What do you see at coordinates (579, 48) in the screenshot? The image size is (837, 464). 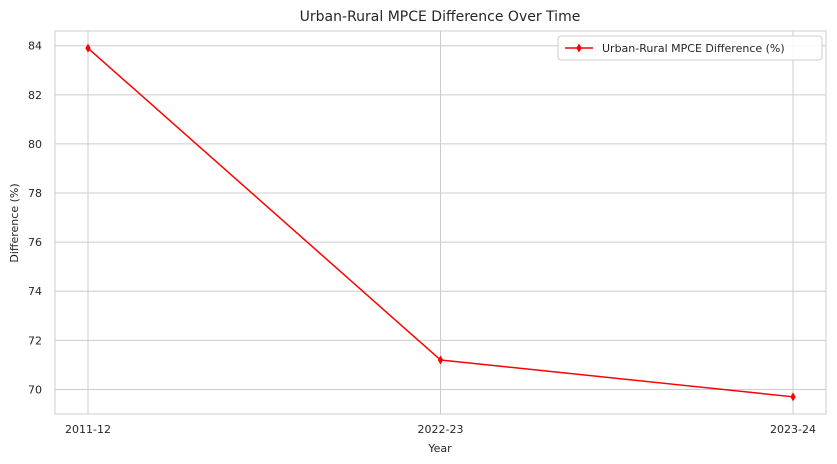 I see `legend-marker-swatch` at bounding box center [579, 48].